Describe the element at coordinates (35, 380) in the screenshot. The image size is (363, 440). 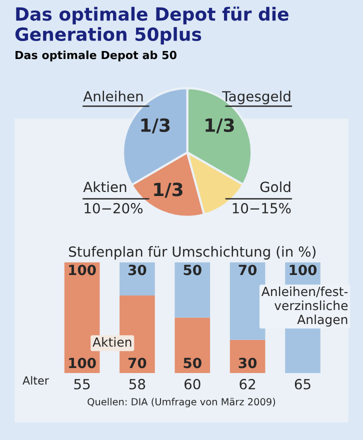
I see `x-axis-title: Alter` at that location.